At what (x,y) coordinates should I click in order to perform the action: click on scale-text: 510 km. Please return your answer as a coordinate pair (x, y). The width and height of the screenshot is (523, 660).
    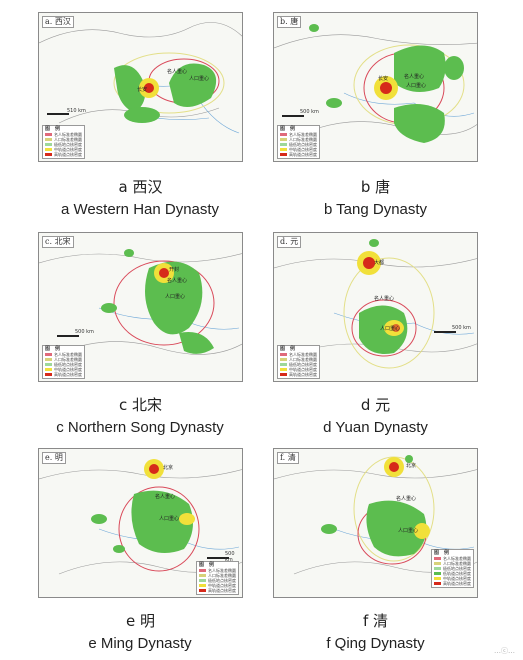
    Looking at the image, I should click on (76, 111).